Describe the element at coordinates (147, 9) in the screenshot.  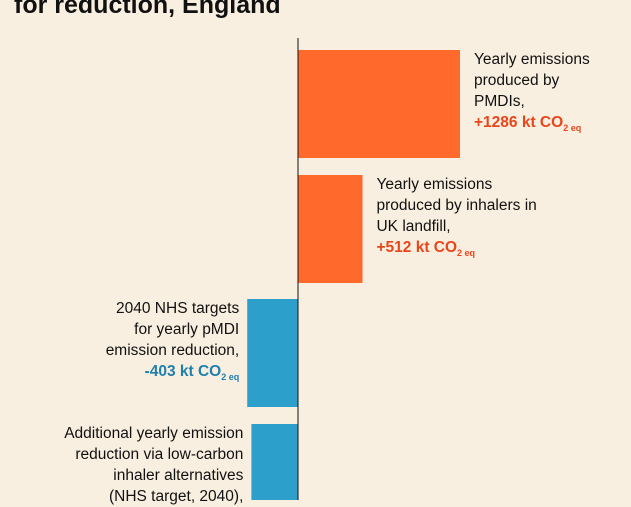
I see `chart-title: for reduction, England` at that location.